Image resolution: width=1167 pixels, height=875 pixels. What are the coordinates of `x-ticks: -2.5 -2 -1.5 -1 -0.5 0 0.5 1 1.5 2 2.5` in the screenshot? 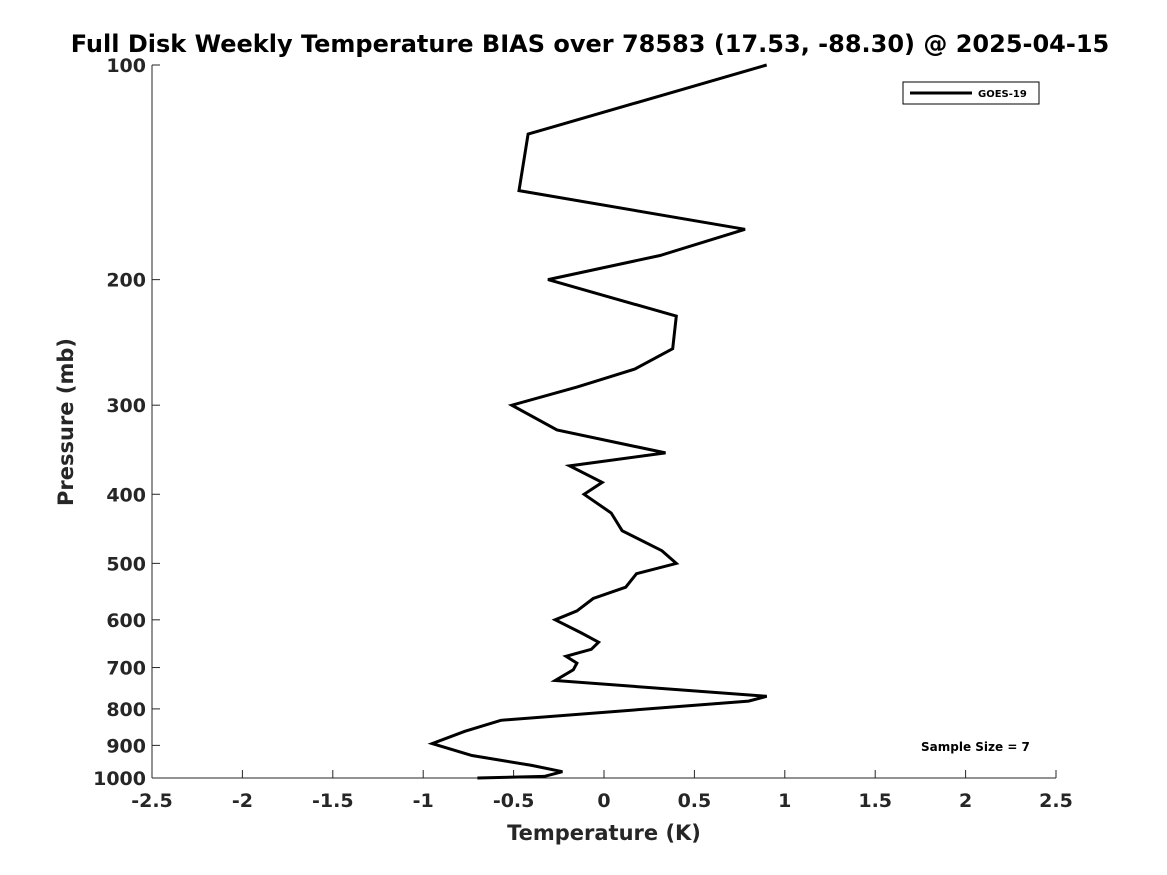 It's located at (602, 791).